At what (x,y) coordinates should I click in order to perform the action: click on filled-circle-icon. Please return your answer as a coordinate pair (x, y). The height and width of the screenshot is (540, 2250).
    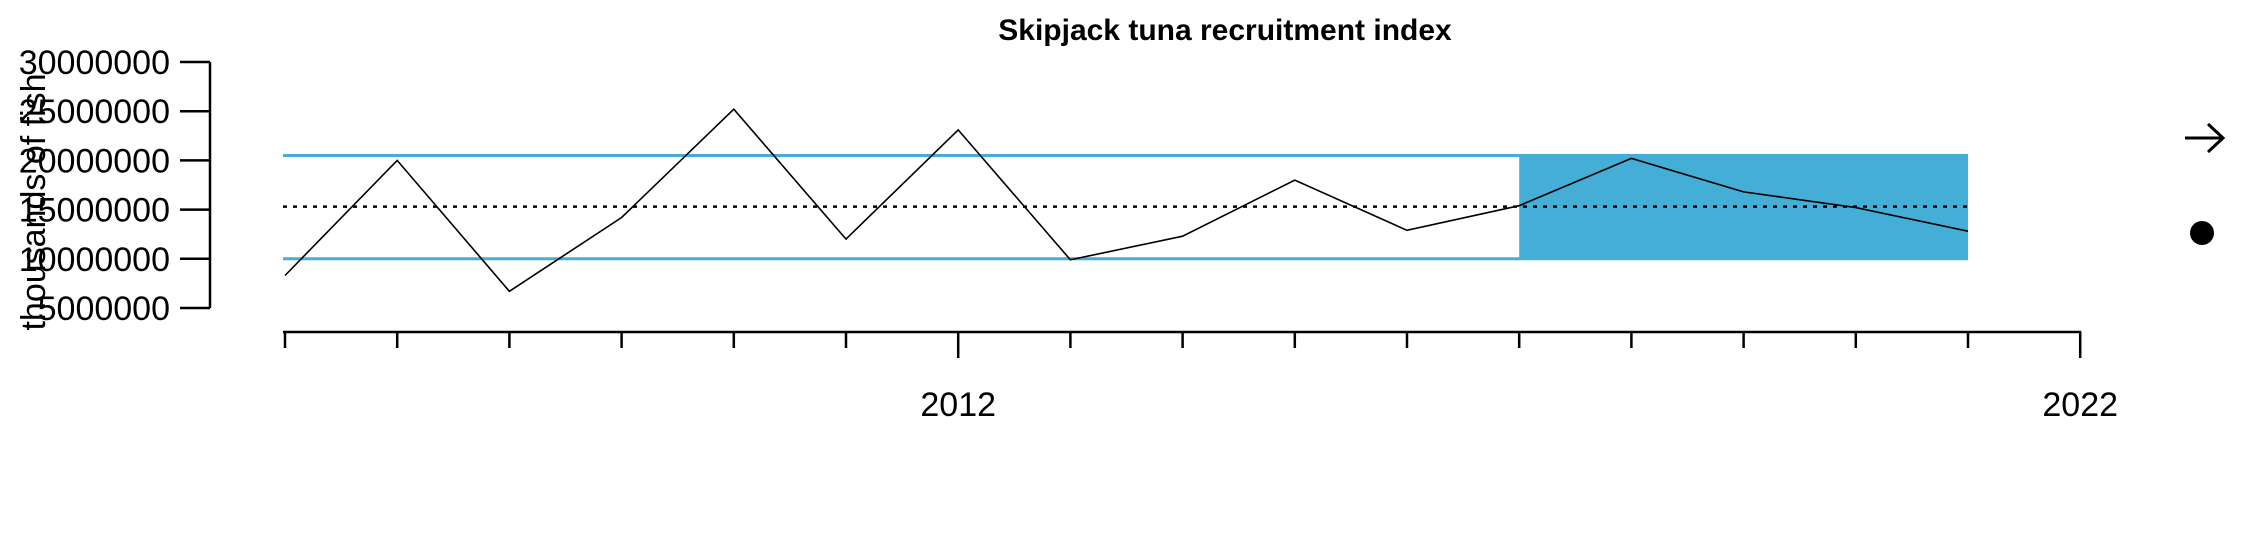
    Looking at the image, I should click on (2202, 233).